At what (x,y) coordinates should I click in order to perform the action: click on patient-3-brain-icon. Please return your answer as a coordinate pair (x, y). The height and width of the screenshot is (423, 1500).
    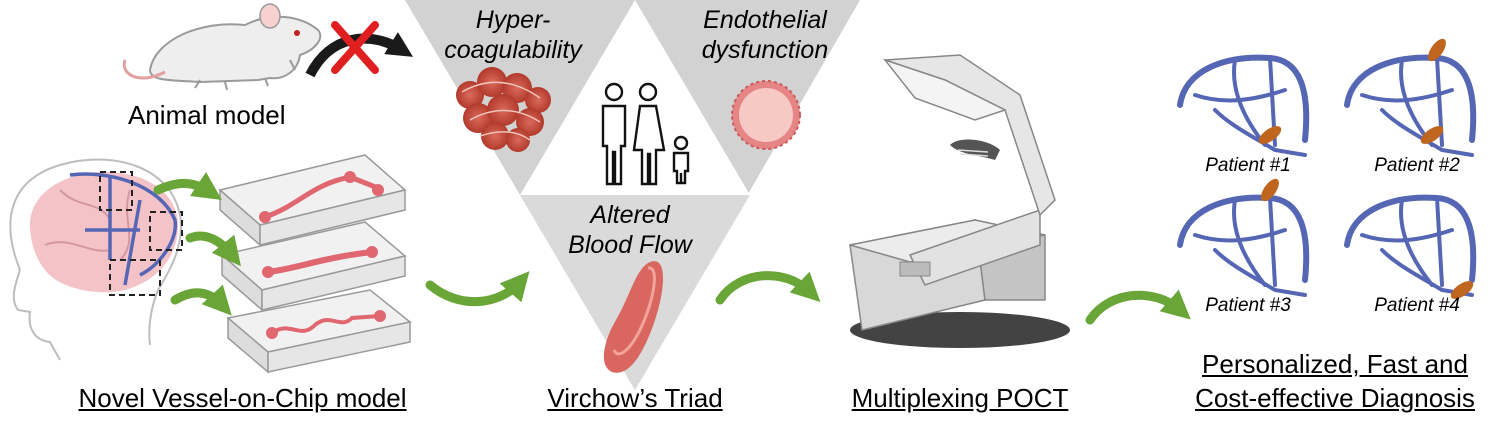
    Looking at the image, I should click on (1243, 237).